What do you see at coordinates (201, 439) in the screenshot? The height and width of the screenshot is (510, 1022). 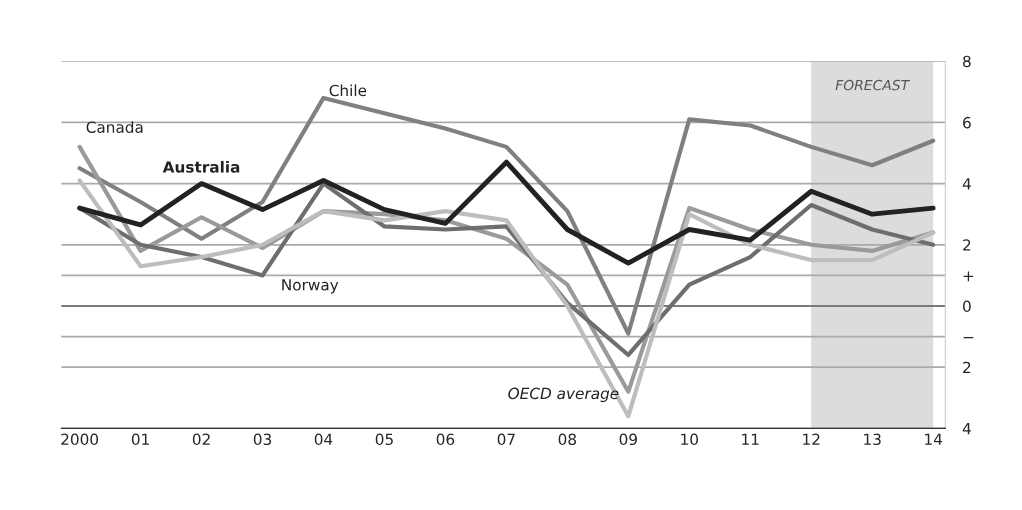 I see `x-tick-label: 02` at bounding box center [201, 439].